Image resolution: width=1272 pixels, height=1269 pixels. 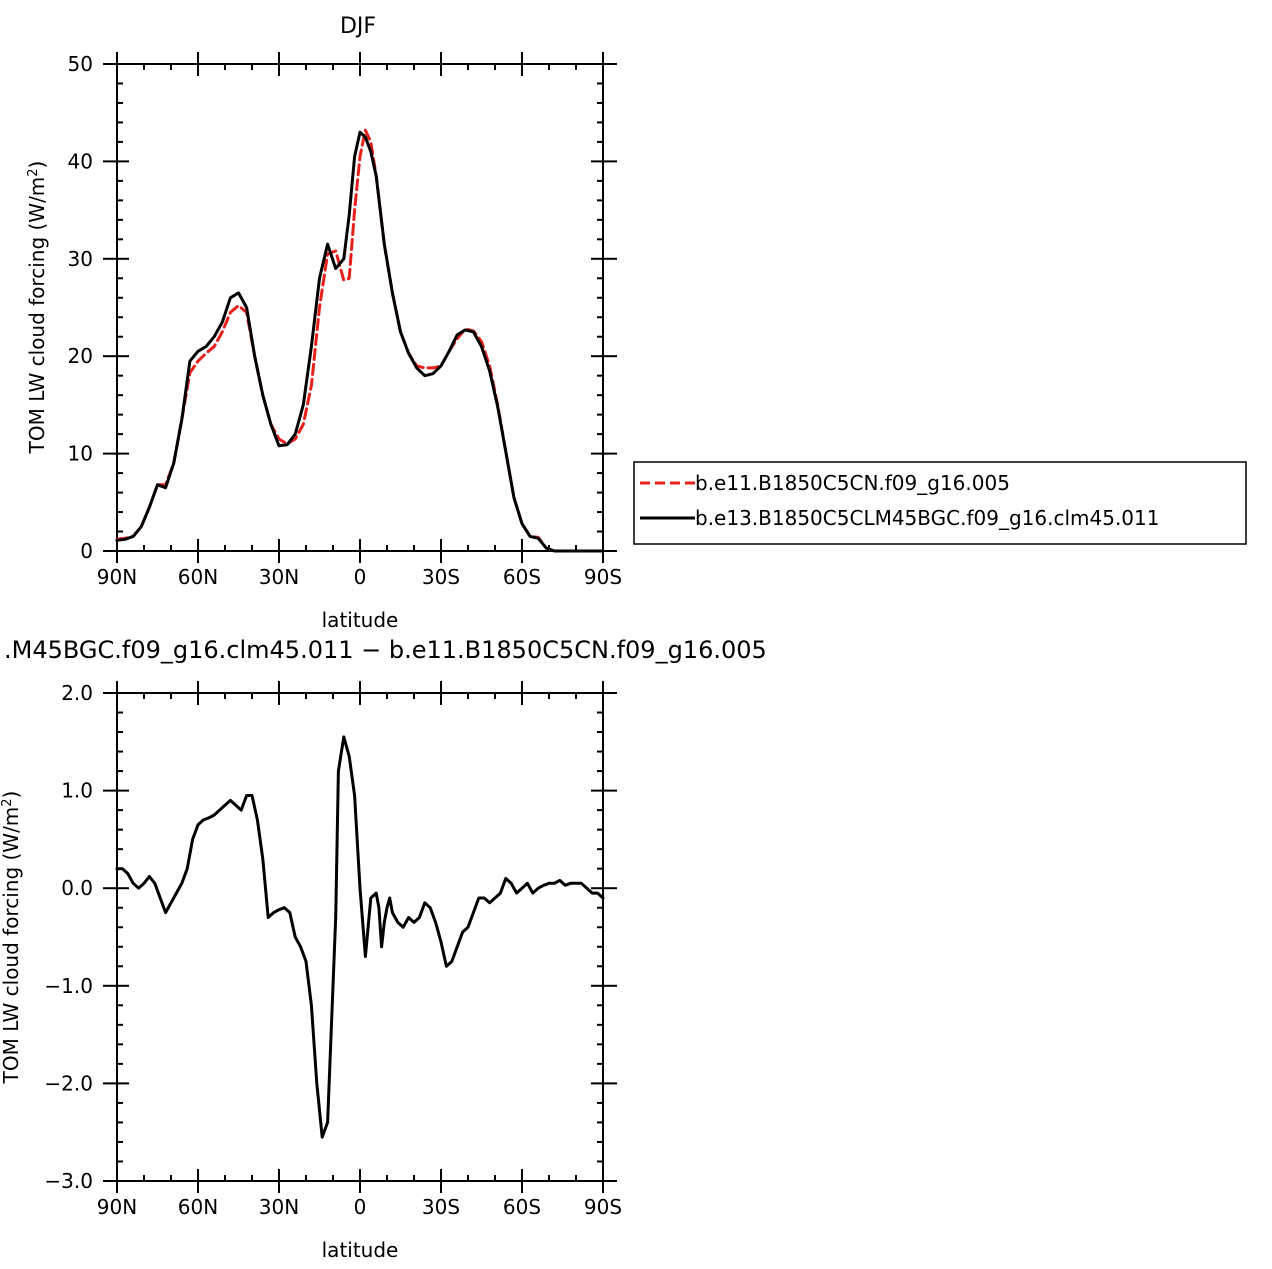 What do you see at coordinates (37, 316) in the screenshot?
I see `top-y-axis-label-main: TOM LW cloud forcing (W/m` at bounding box center [37, 316].